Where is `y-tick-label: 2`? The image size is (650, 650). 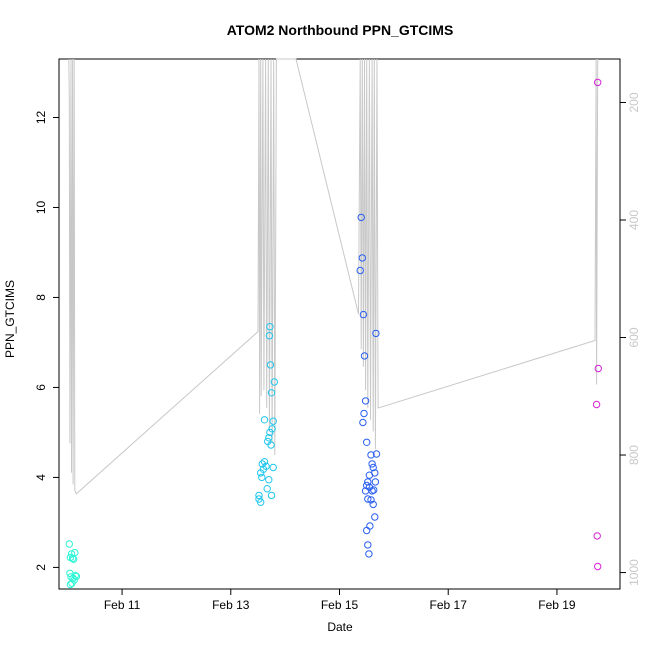 y-tick-label: 2 is located at coordinates (41, 567).